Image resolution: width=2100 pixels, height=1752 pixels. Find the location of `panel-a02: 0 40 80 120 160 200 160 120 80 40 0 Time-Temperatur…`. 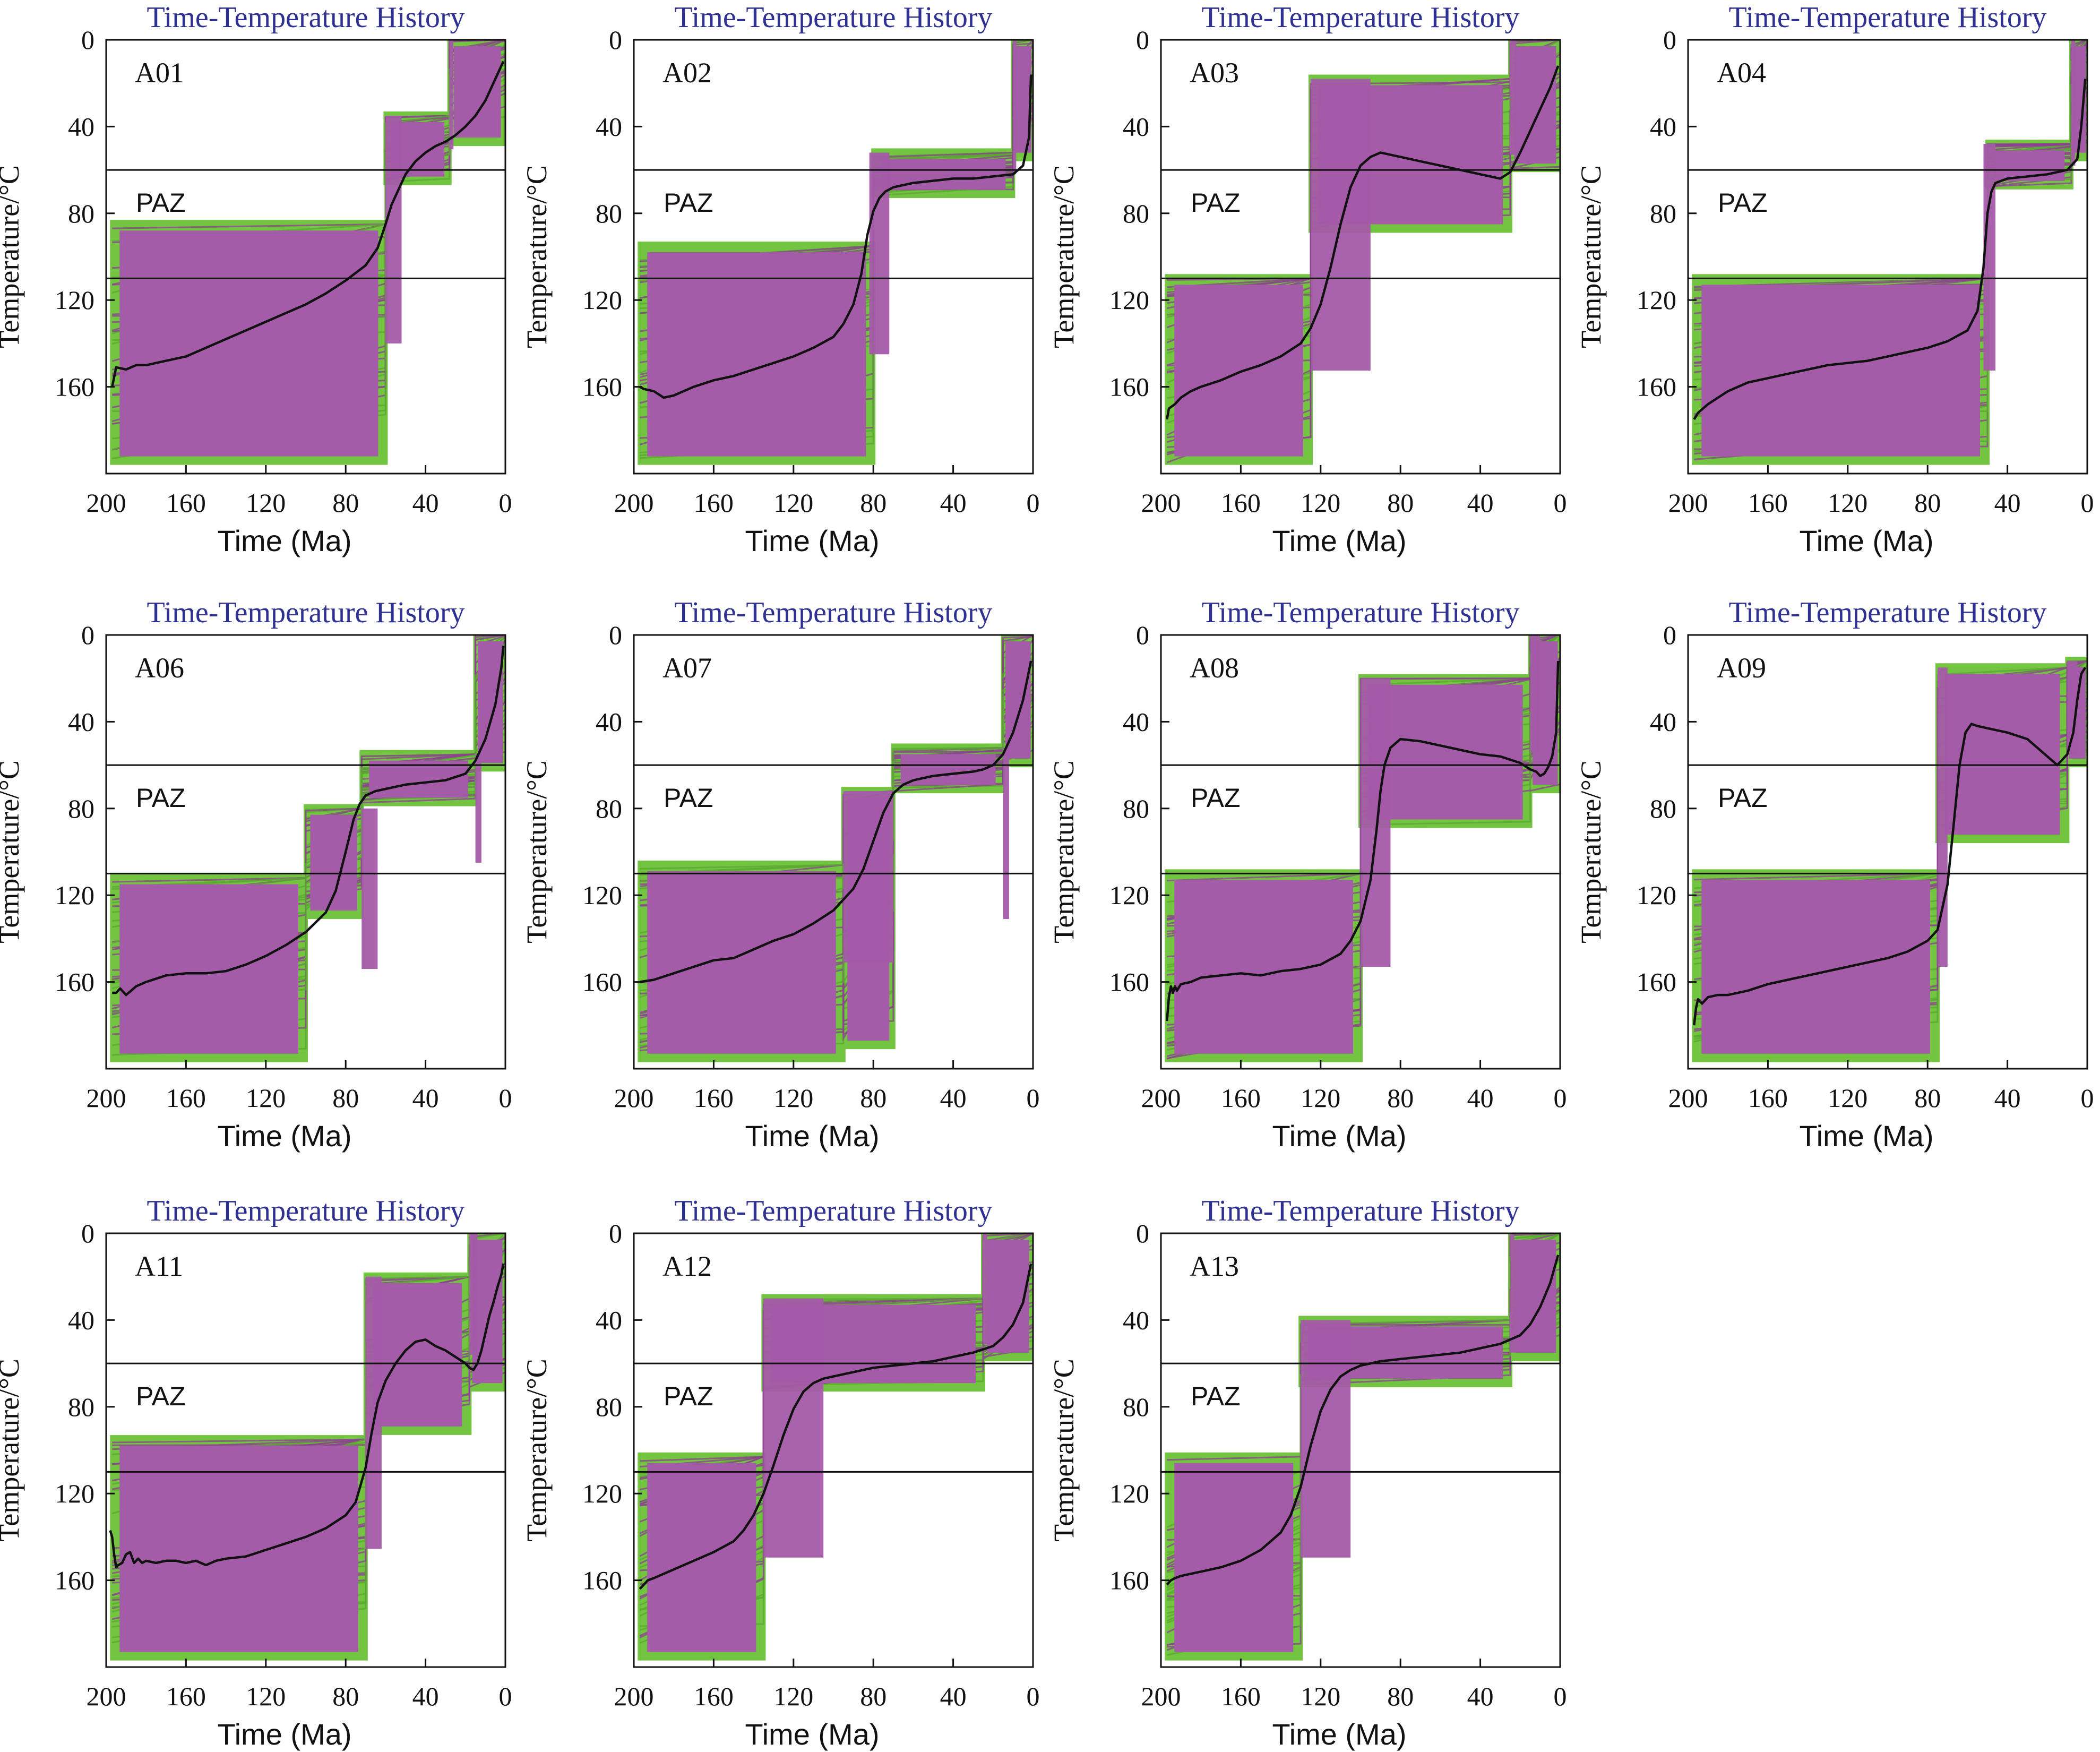

panel-a02: 0 40 80 120 160 200 160 120 80 40 0 Time-Temperatur… is located at coordinates (780, 279).